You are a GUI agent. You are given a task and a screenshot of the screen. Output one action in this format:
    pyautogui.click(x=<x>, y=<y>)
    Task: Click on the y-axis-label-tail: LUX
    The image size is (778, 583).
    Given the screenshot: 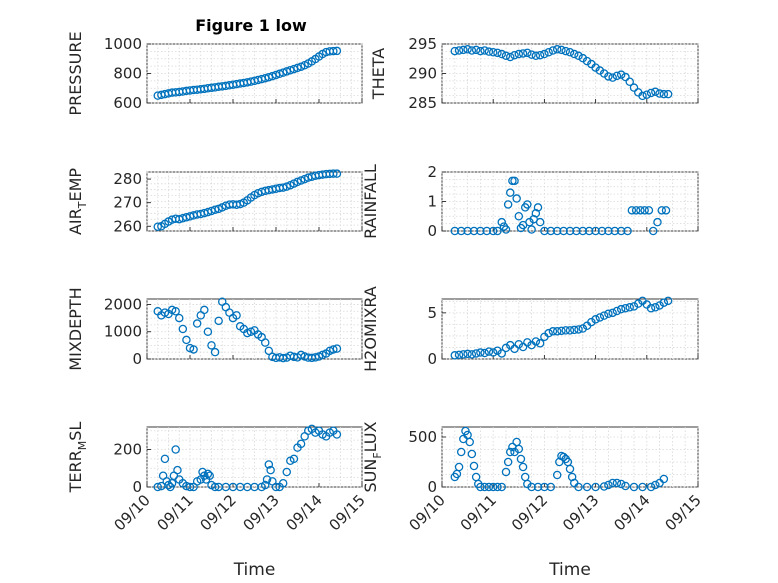 What is the action you would take?
    pyautogui.click(x=370, y=436)
    